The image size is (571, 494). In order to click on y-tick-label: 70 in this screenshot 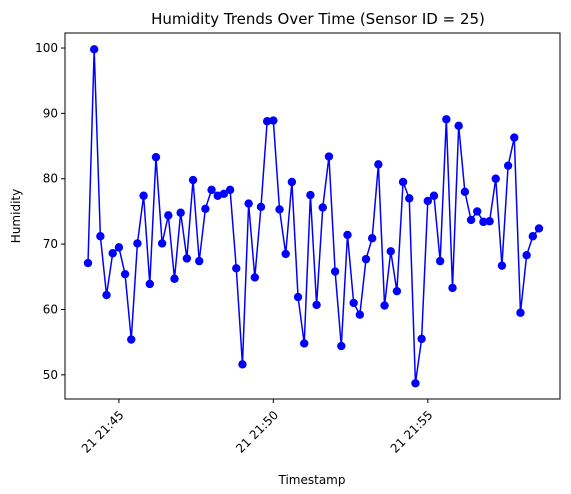, I will do `click(50, 244)`.